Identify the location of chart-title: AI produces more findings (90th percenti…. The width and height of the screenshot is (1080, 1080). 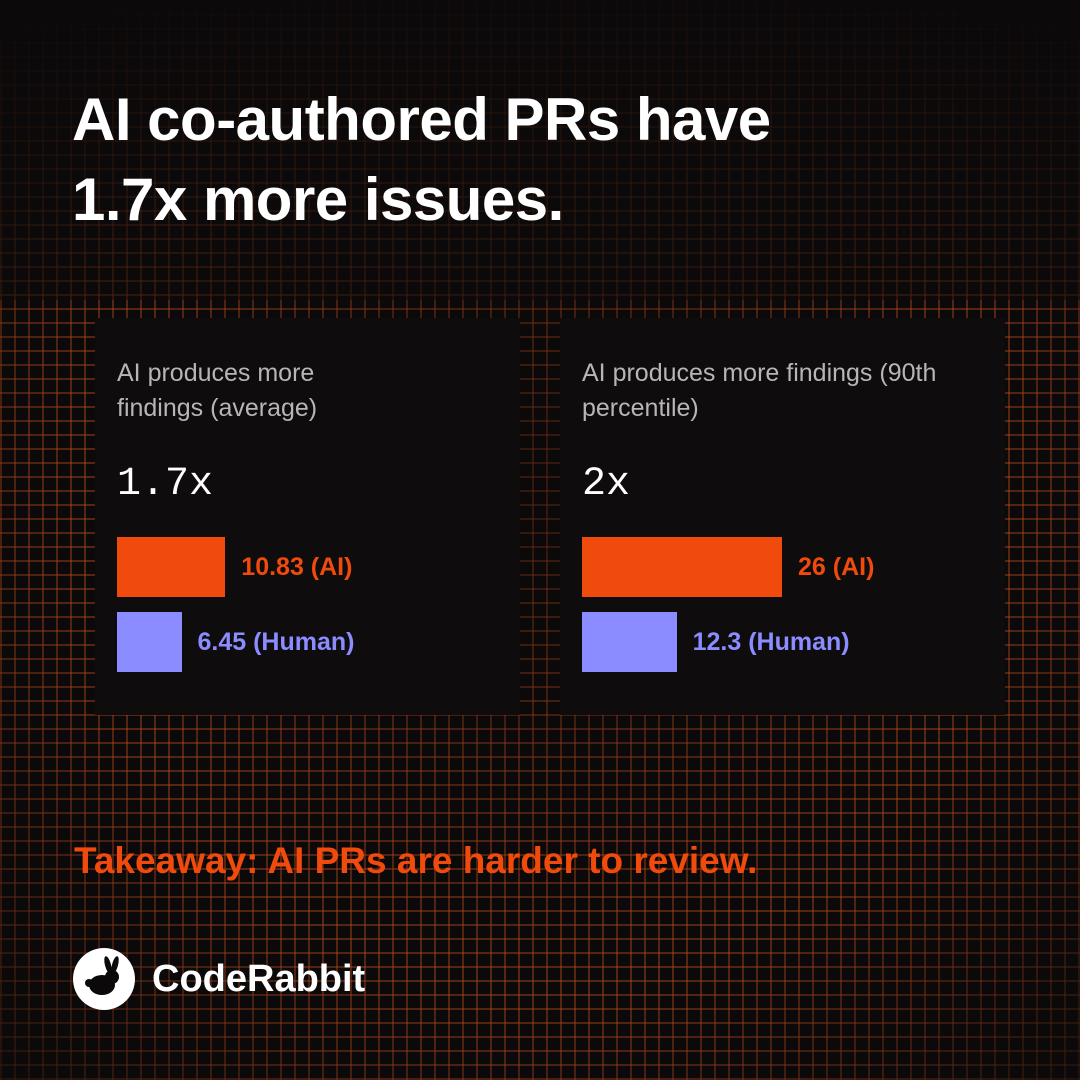
(759, 390).